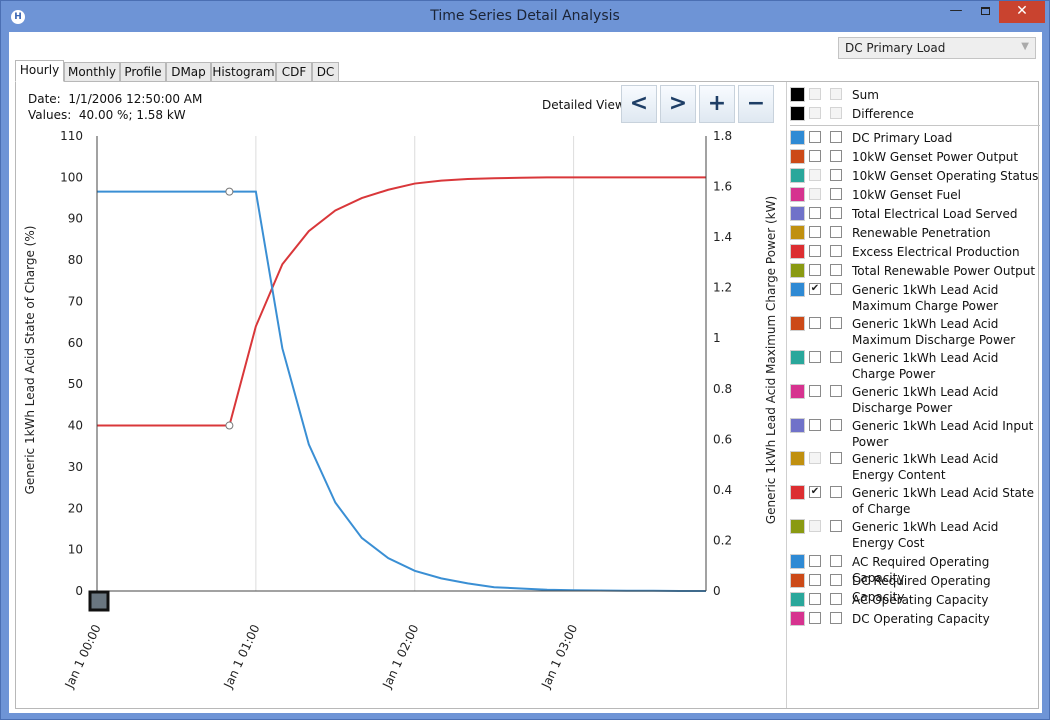  Describe the element at coordinates (99, 601) in the screenshot. I see `scrollbar-thumb` at that location.